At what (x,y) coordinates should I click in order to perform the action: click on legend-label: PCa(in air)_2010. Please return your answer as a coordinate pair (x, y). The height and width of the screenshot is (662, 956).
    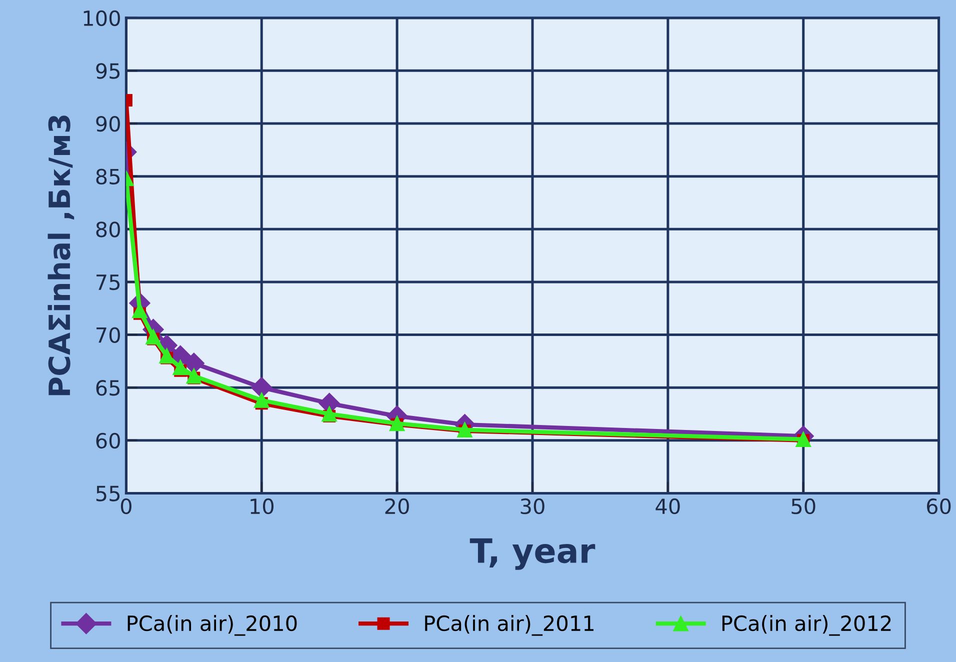
    Looking at the image, I should click on (212, 625).